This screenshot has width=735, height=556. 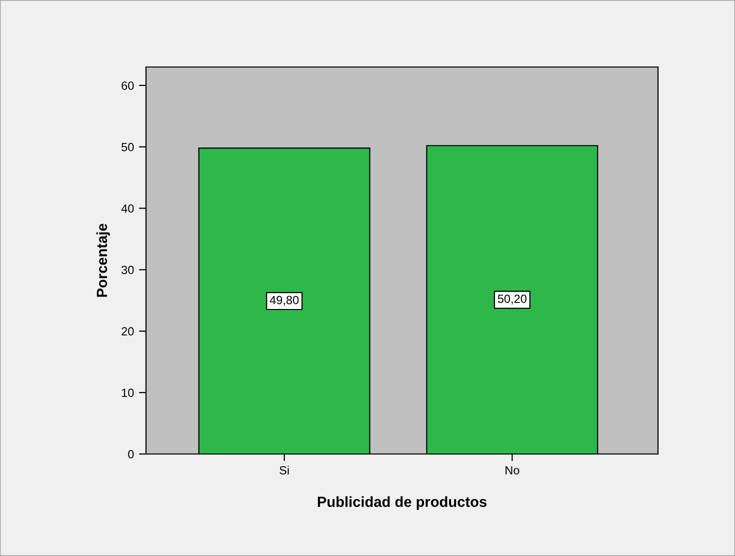 I want to click on x-tick-label: No, so click(x=513, y=470).